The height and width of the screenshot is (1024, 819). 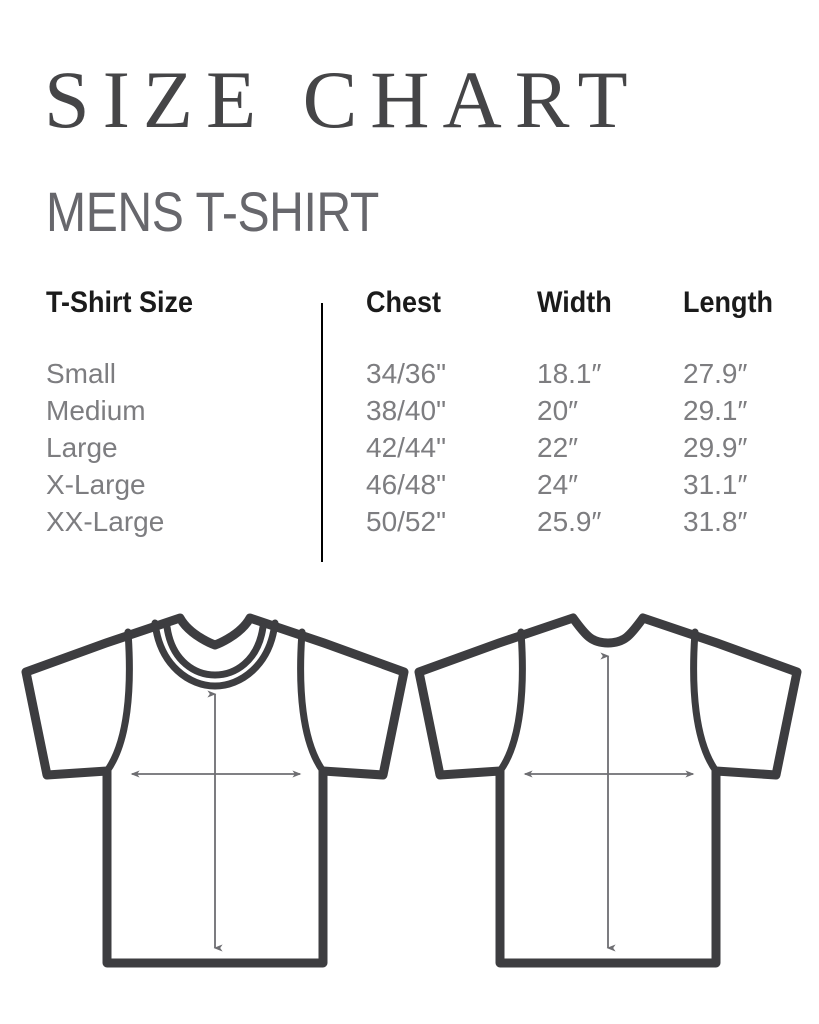 I want to click on table-row: 27.9″, so click(x=715, y=373).